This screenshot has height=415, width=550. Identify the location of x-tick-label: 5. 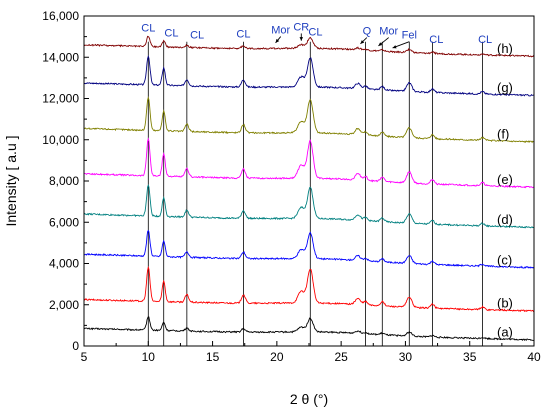
(84, 357).